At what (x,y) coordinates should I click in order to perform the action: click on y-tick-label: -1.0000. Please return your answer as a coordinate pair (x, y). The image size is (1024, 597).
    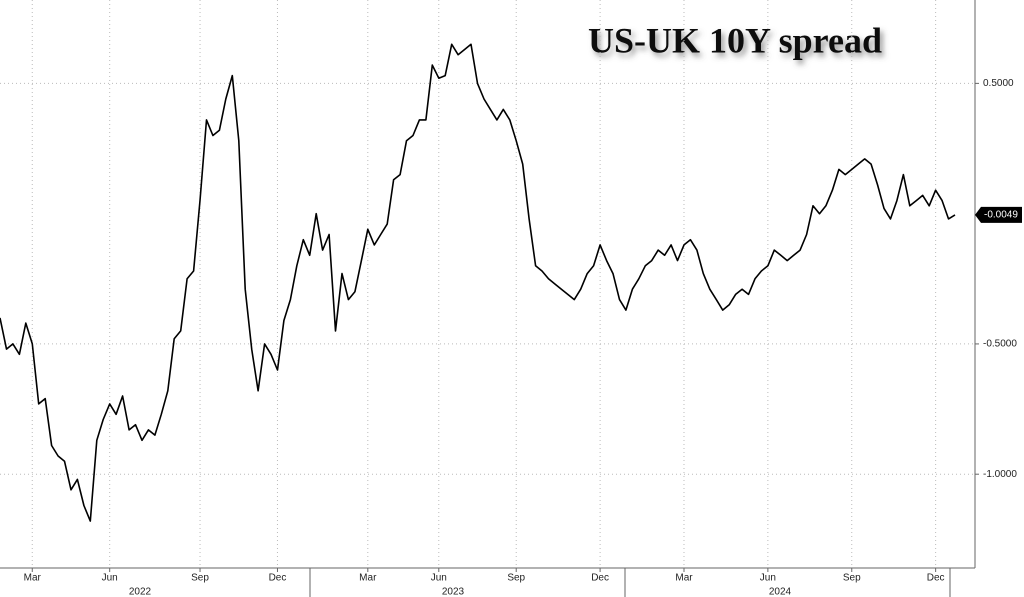
    Looking at the image, I should click on (1000, 474).